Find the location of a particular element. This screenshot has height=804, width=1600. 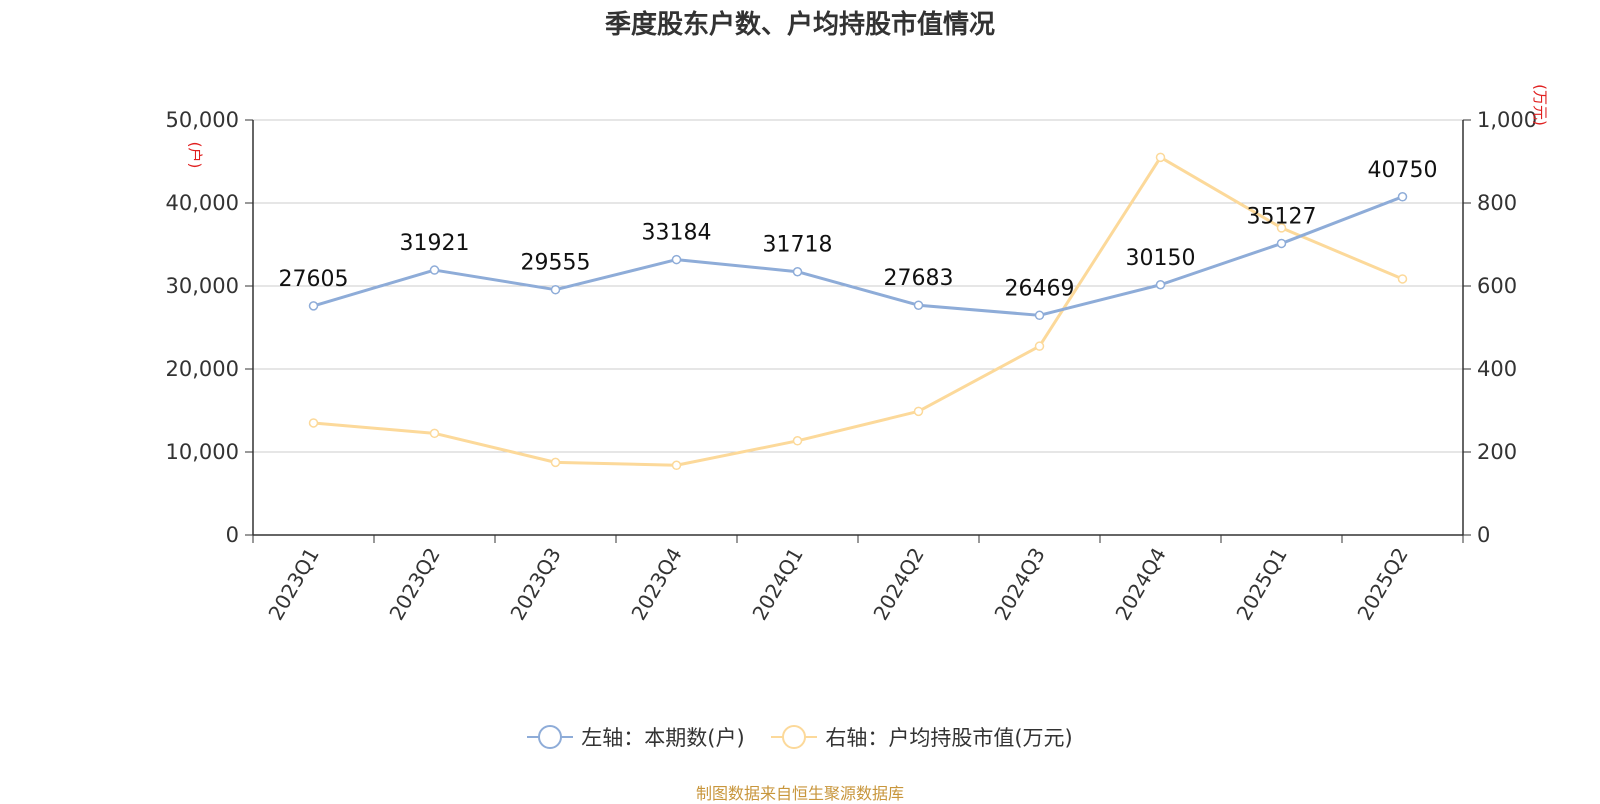

legend-label-left: 左轴：本期数(户) is located at coordinates (663, 738).